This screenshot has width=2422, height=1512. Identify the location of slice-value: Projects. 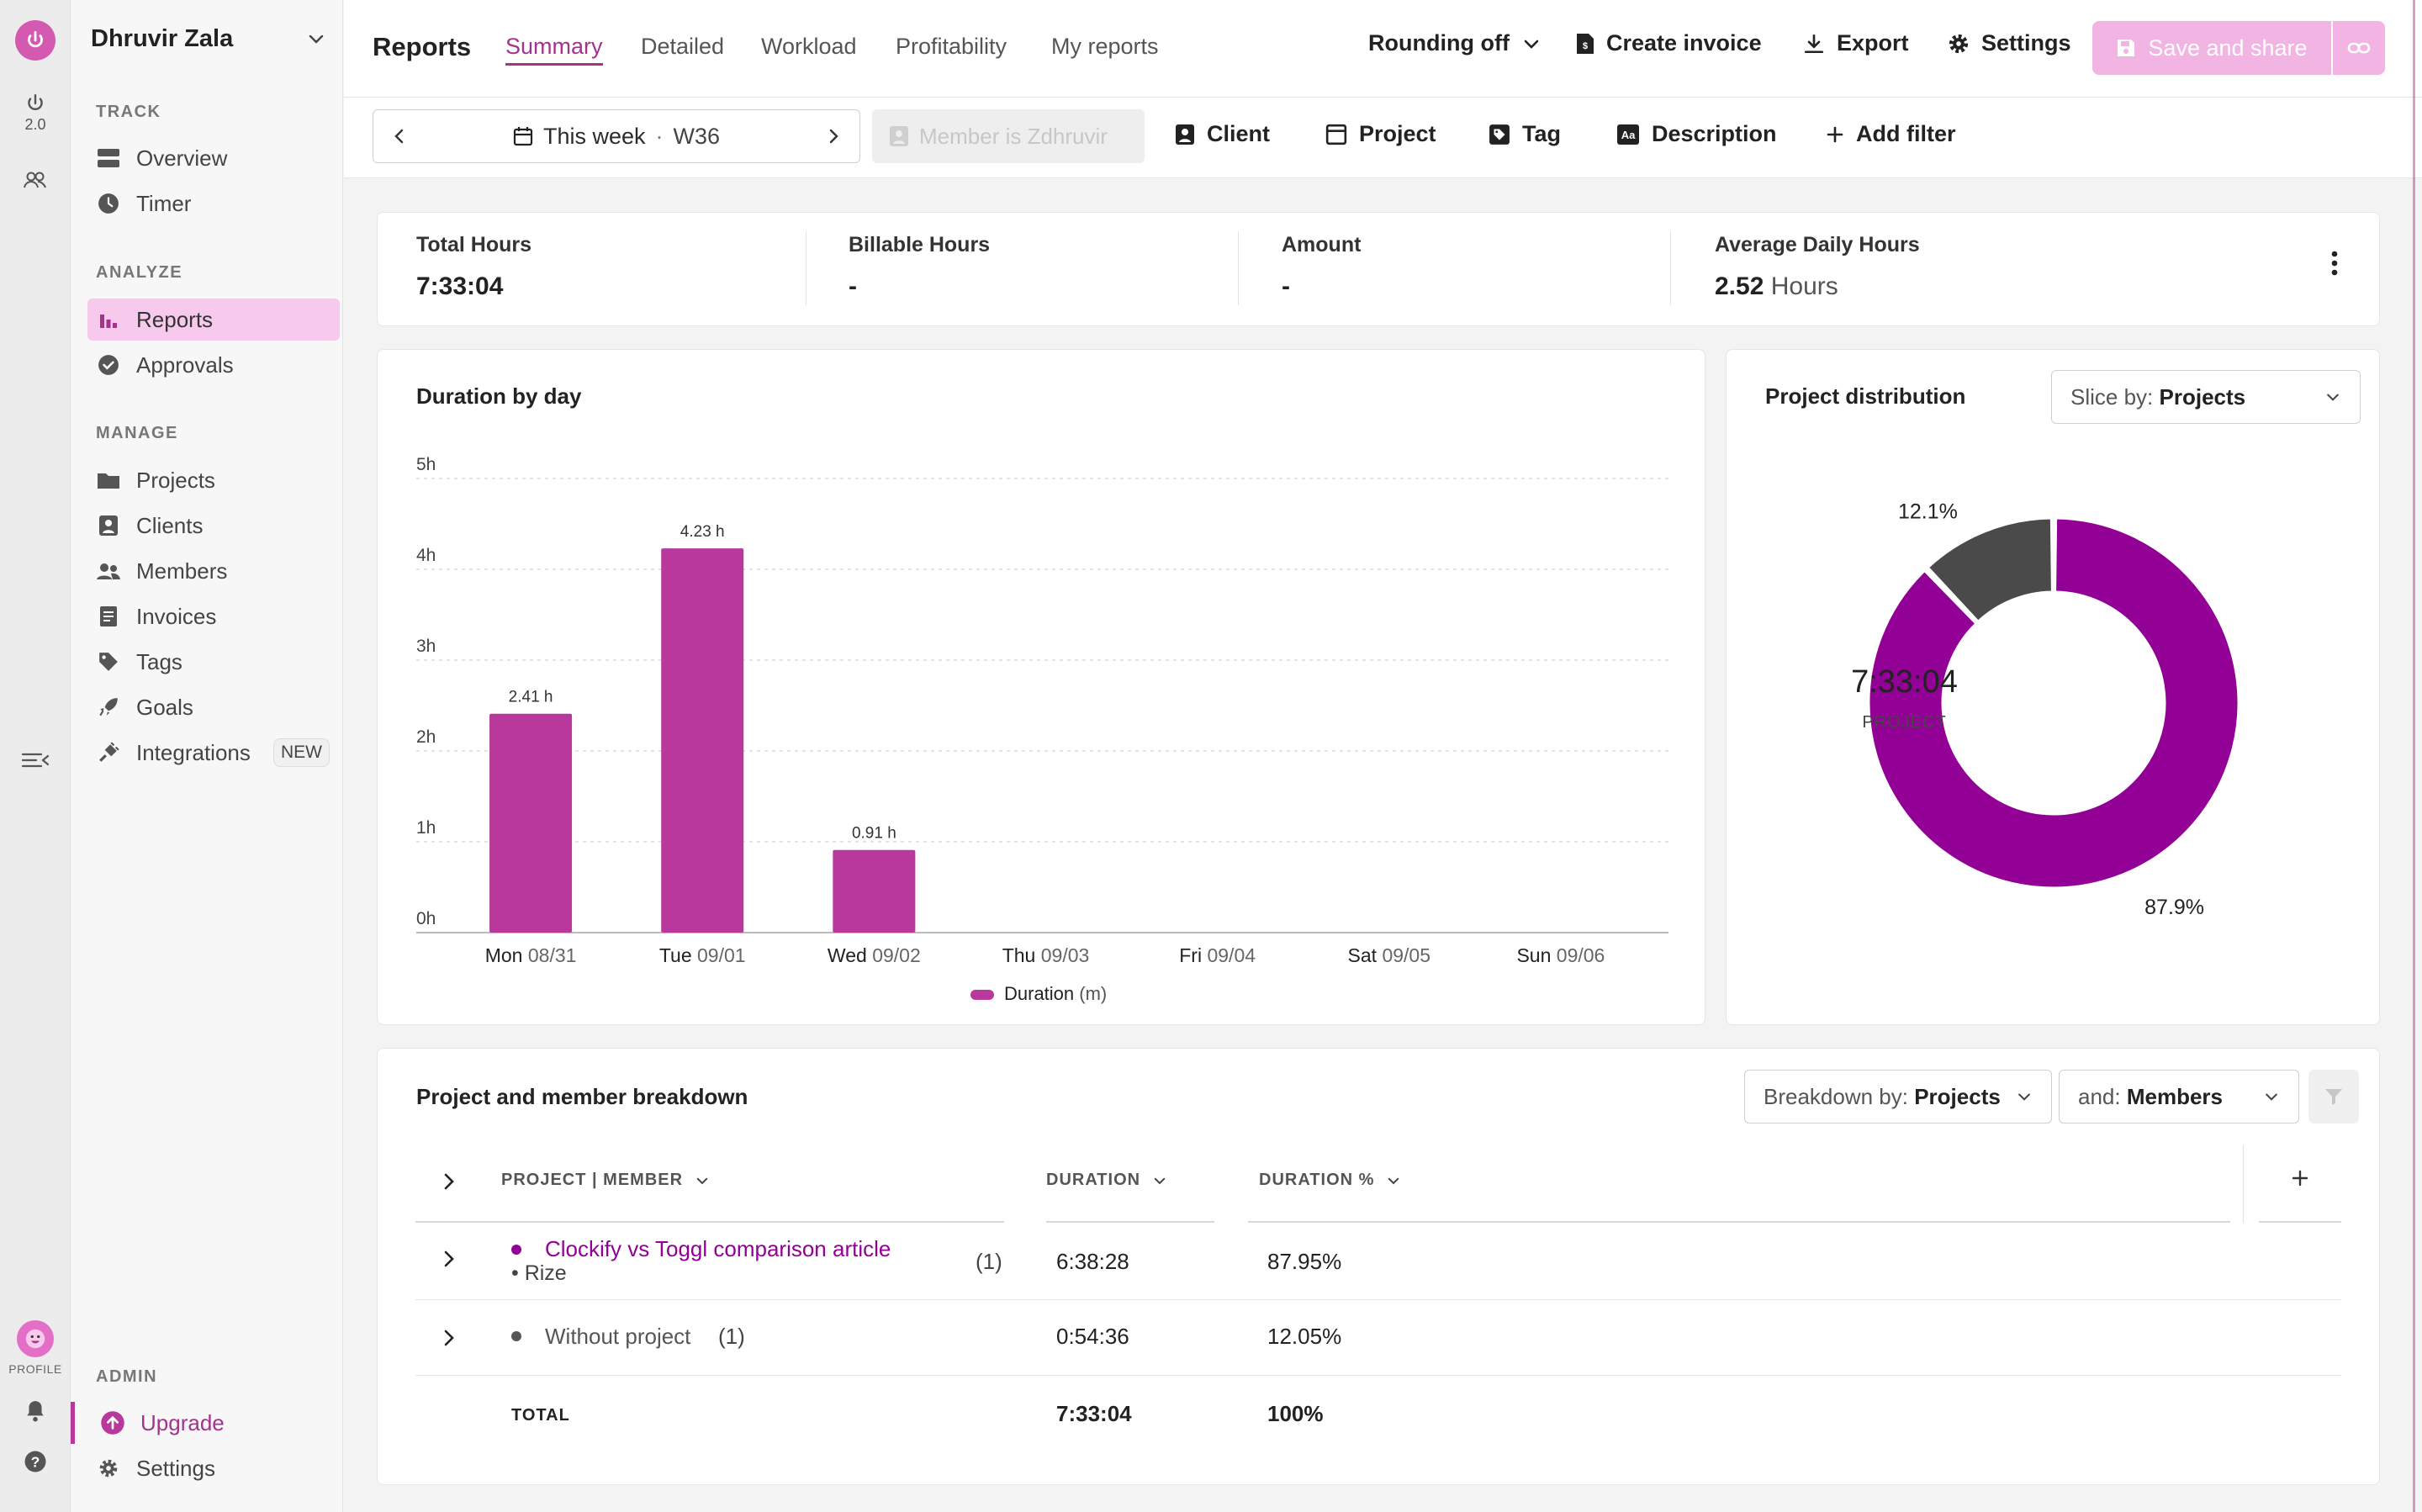
(2202, 396).